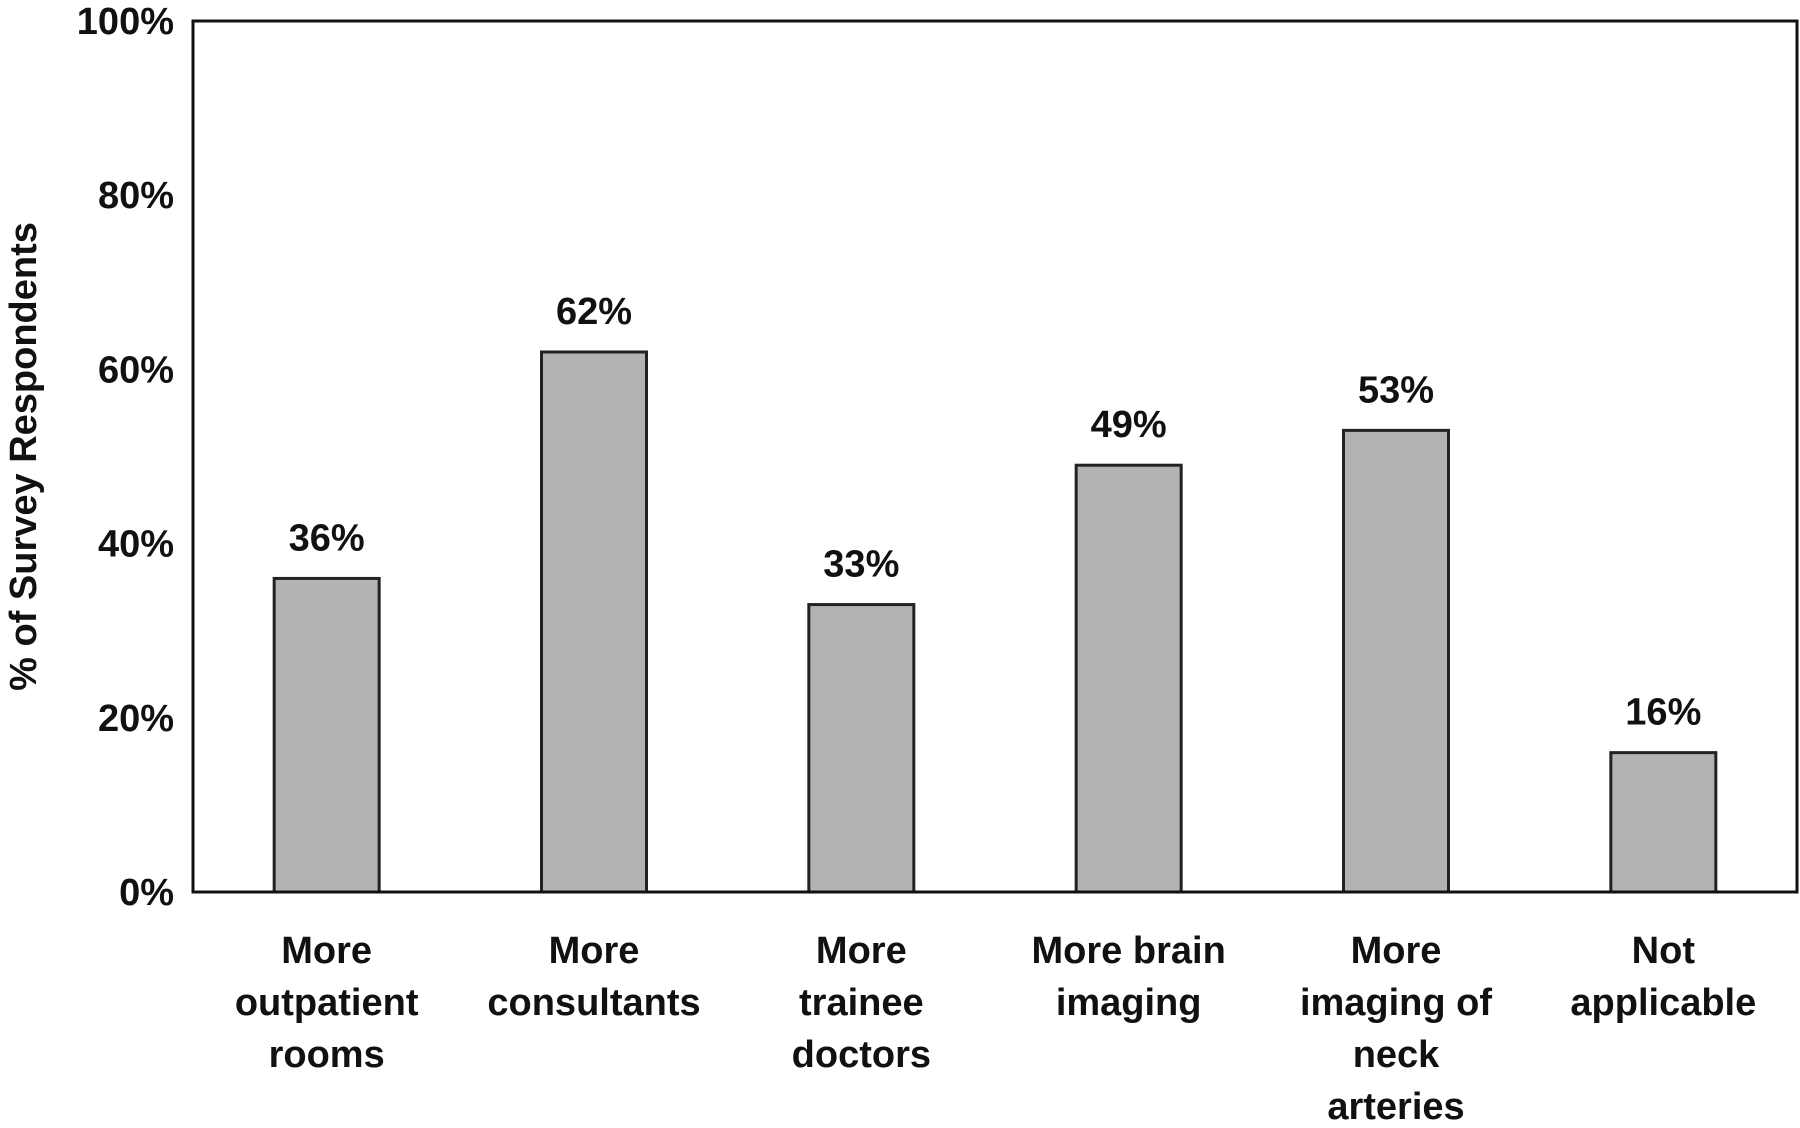  What do you see at coordinates (594, 312) in the screenshot?
I see `bar-data-label: 62%` at bounding box center [594, 312].